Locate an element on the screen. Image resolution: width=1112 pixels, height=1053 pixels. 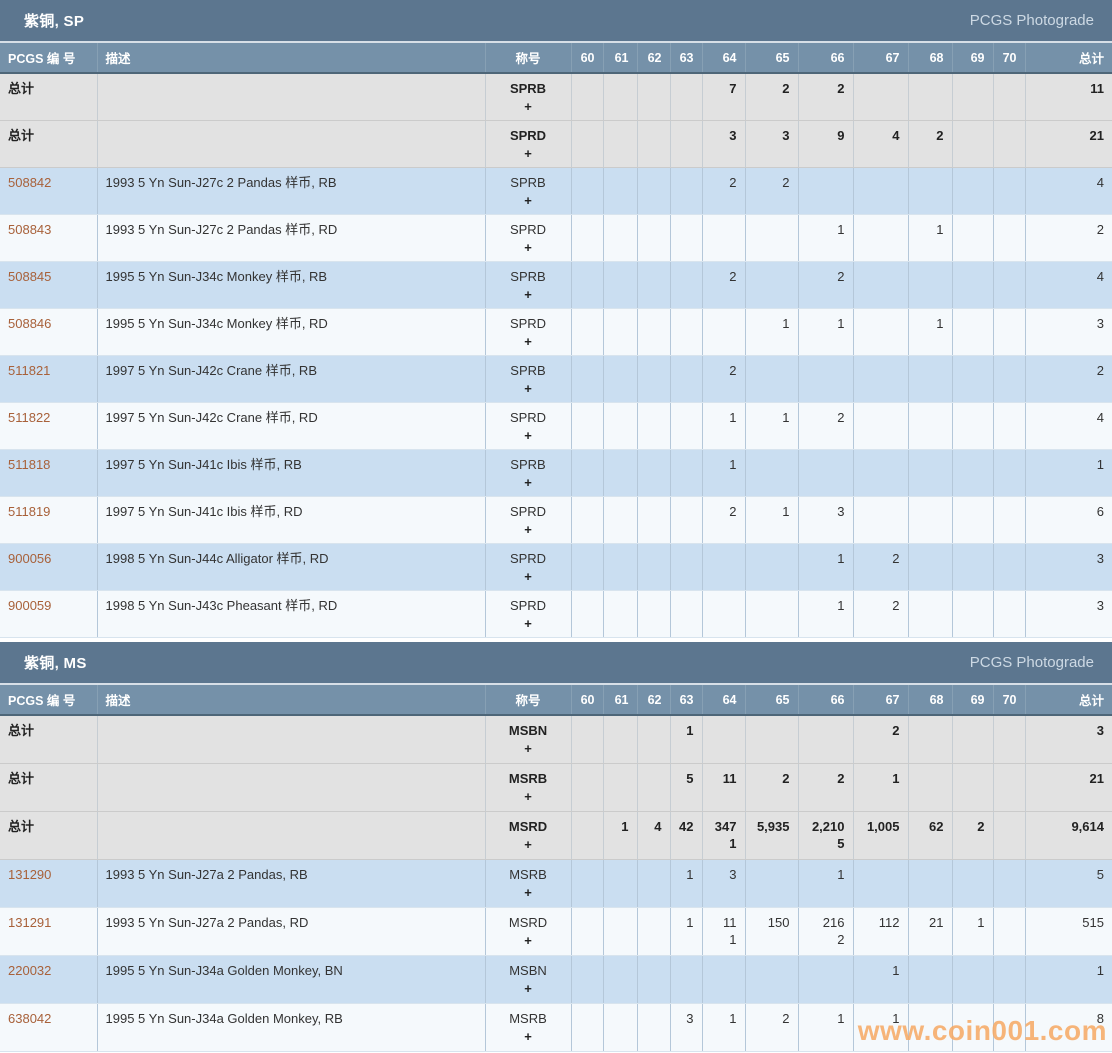
col-header-grade-63: 63 is located at coordinates (686, 58).